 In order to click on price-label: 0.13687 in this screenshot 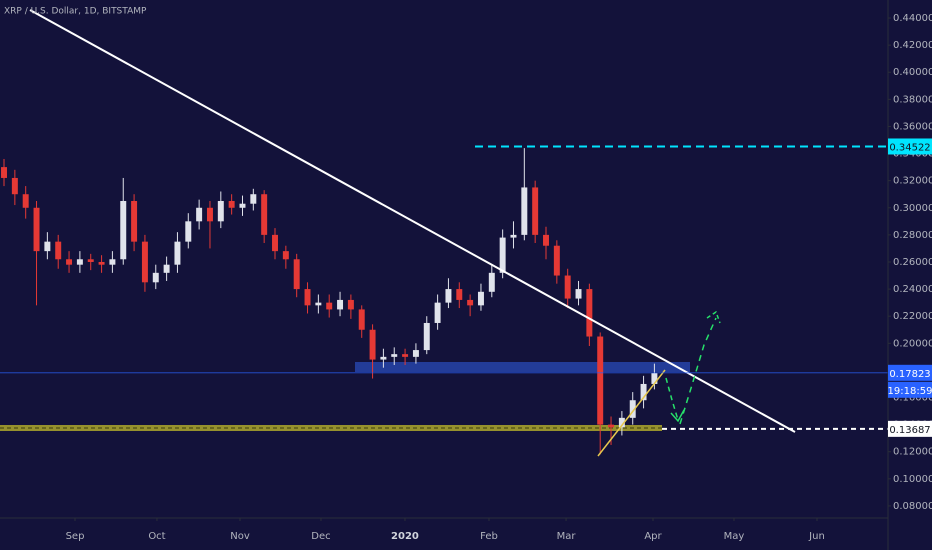, I will do `click(909, 430)`.